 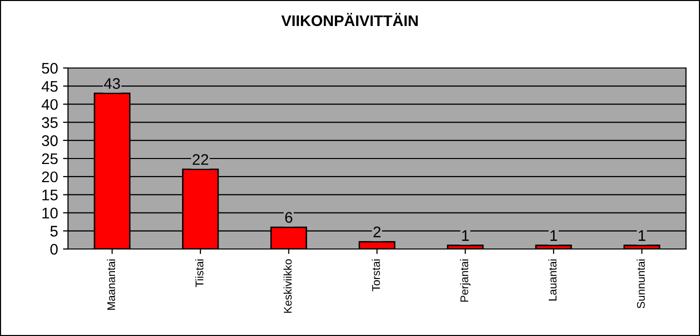 What do you see at coordinates (199, 273) in the screenshot?
I see `x-tick-label: Tiistai` at bounding box center [199, 273].